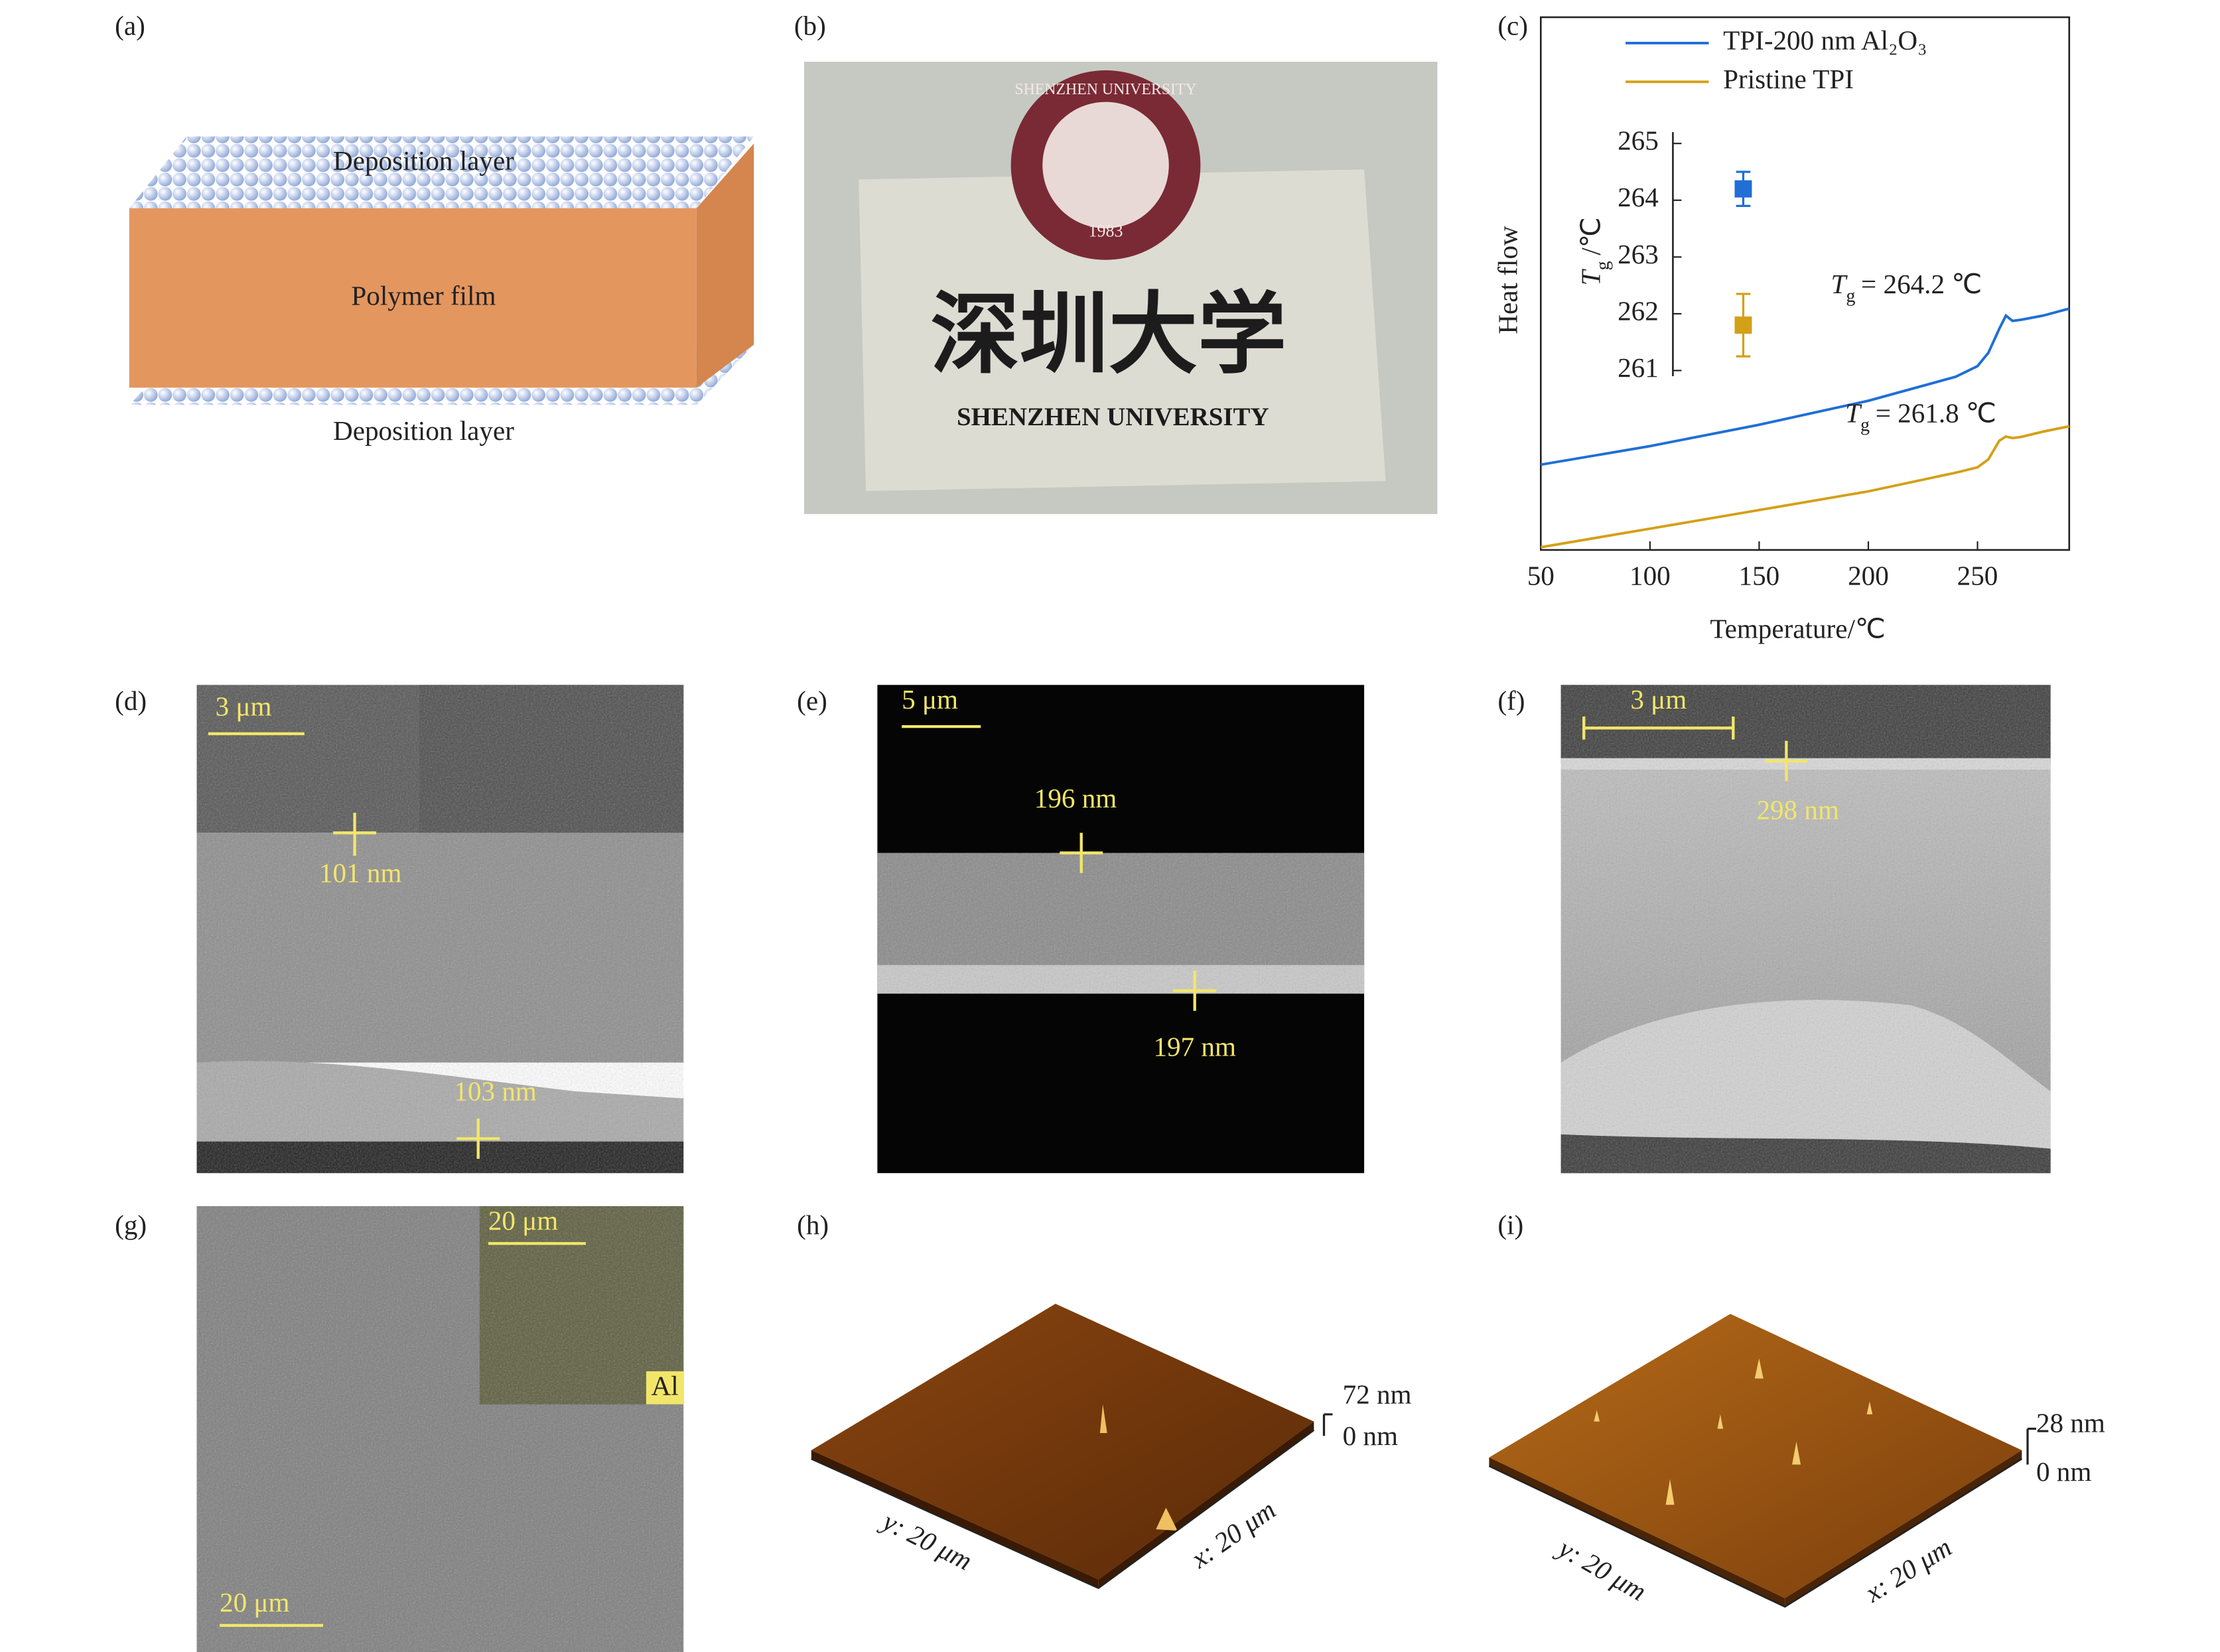 The image size is (2220, 1652). I want to click on english-name: SHENZHEN UNIVERSITY, so click(1113, 417).